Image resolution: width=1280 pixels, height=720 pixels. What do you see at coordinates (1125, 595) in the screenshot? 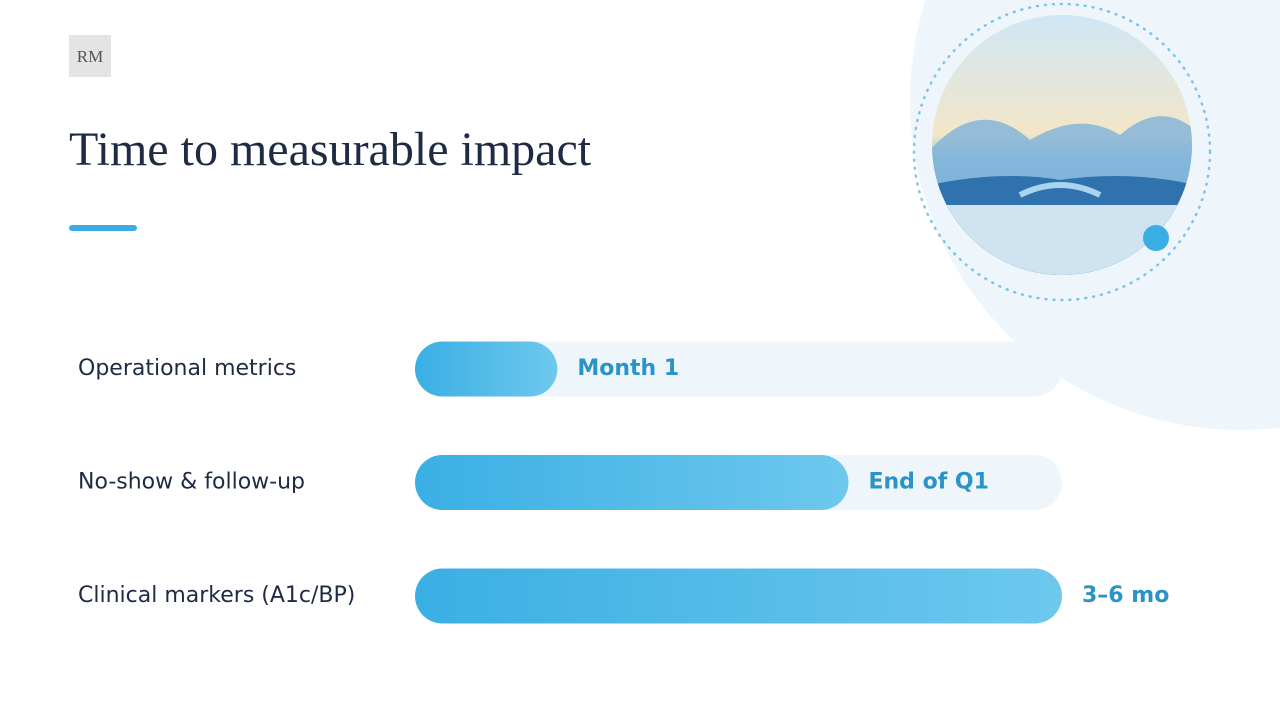
I see `milestone-label: 3–6 mo` at bounding box center [1125, 595].